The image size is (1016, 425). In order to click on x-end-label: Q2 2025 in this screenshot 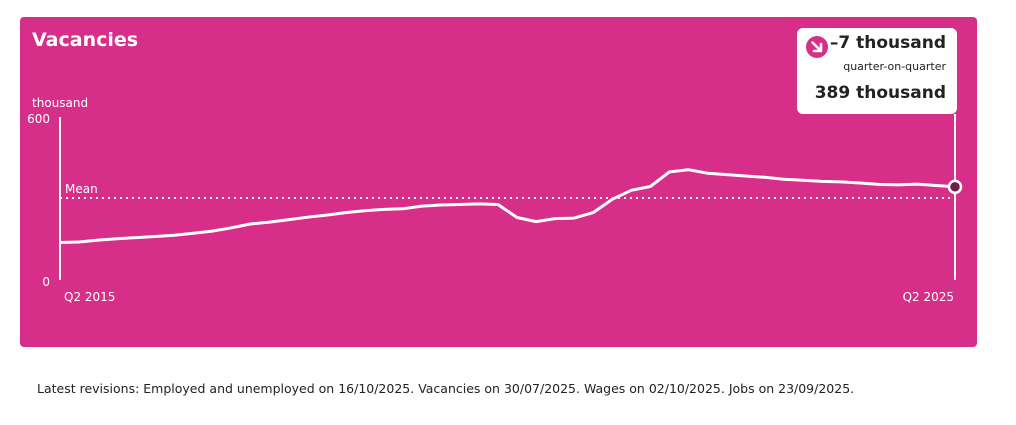, I will do `click(928, 297)`.